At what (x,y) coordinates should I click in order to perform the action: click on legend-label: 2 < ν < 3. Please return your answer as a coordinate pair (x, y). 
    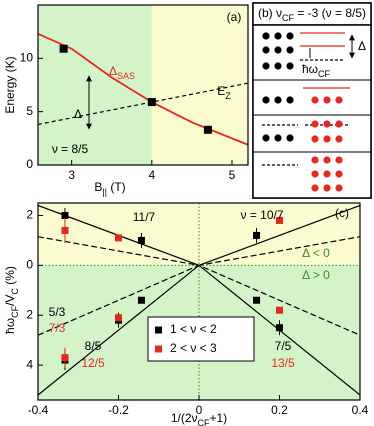
    Looking at the image, I should click on (193, 348).